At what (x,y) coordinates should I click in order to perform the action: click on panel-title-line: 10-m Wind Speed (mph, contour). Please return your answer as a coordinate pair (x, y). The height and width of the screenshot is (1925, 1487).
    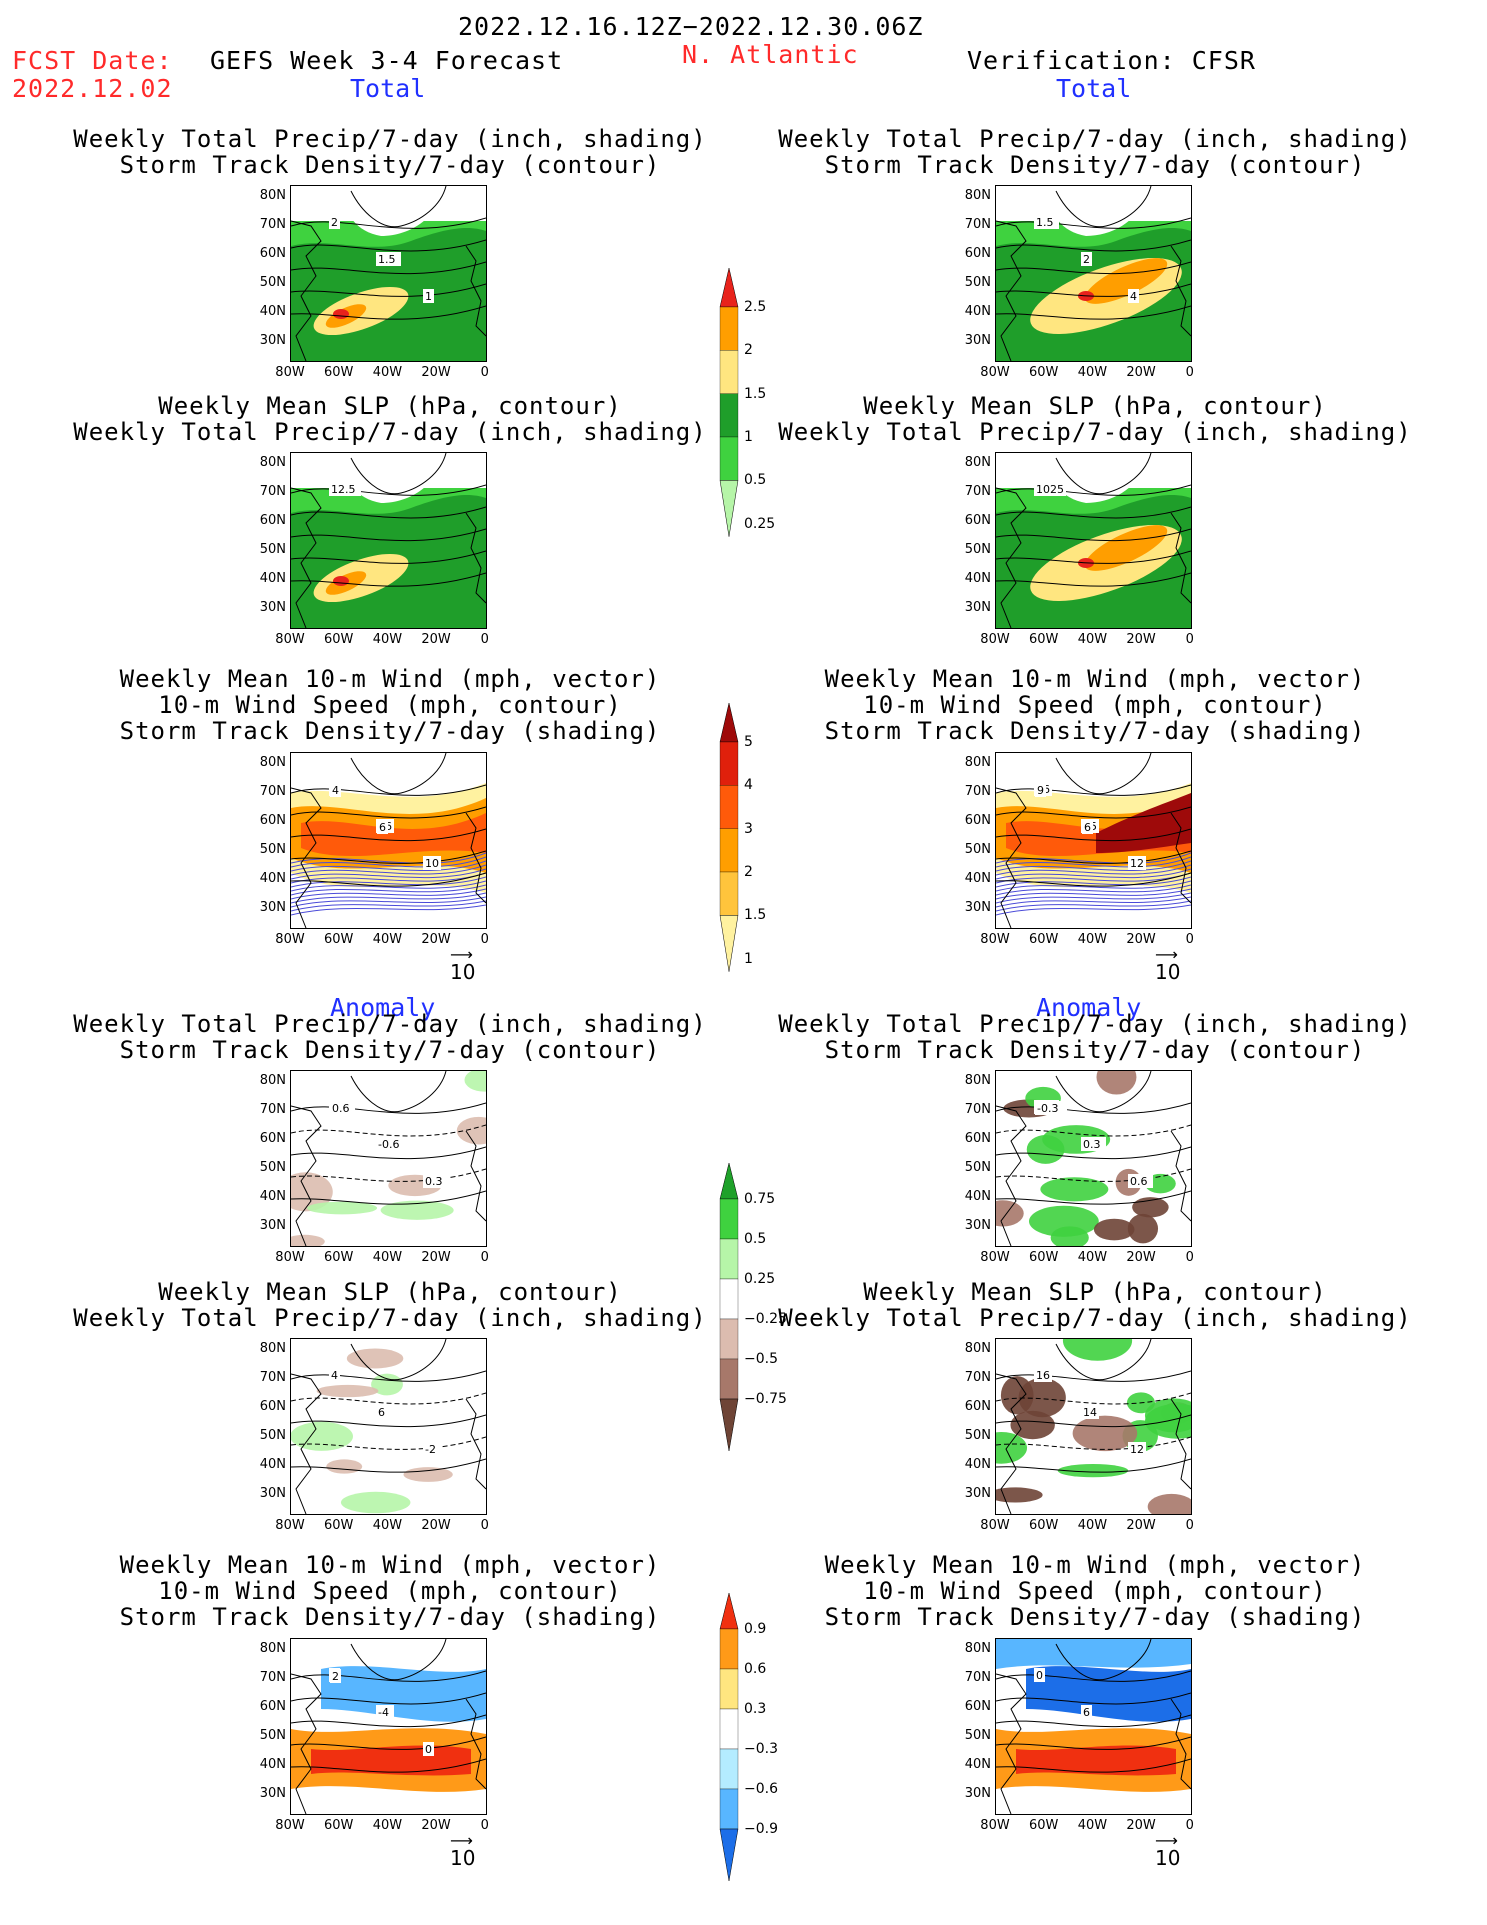
    Looking at the image, I should click on (390, 705).